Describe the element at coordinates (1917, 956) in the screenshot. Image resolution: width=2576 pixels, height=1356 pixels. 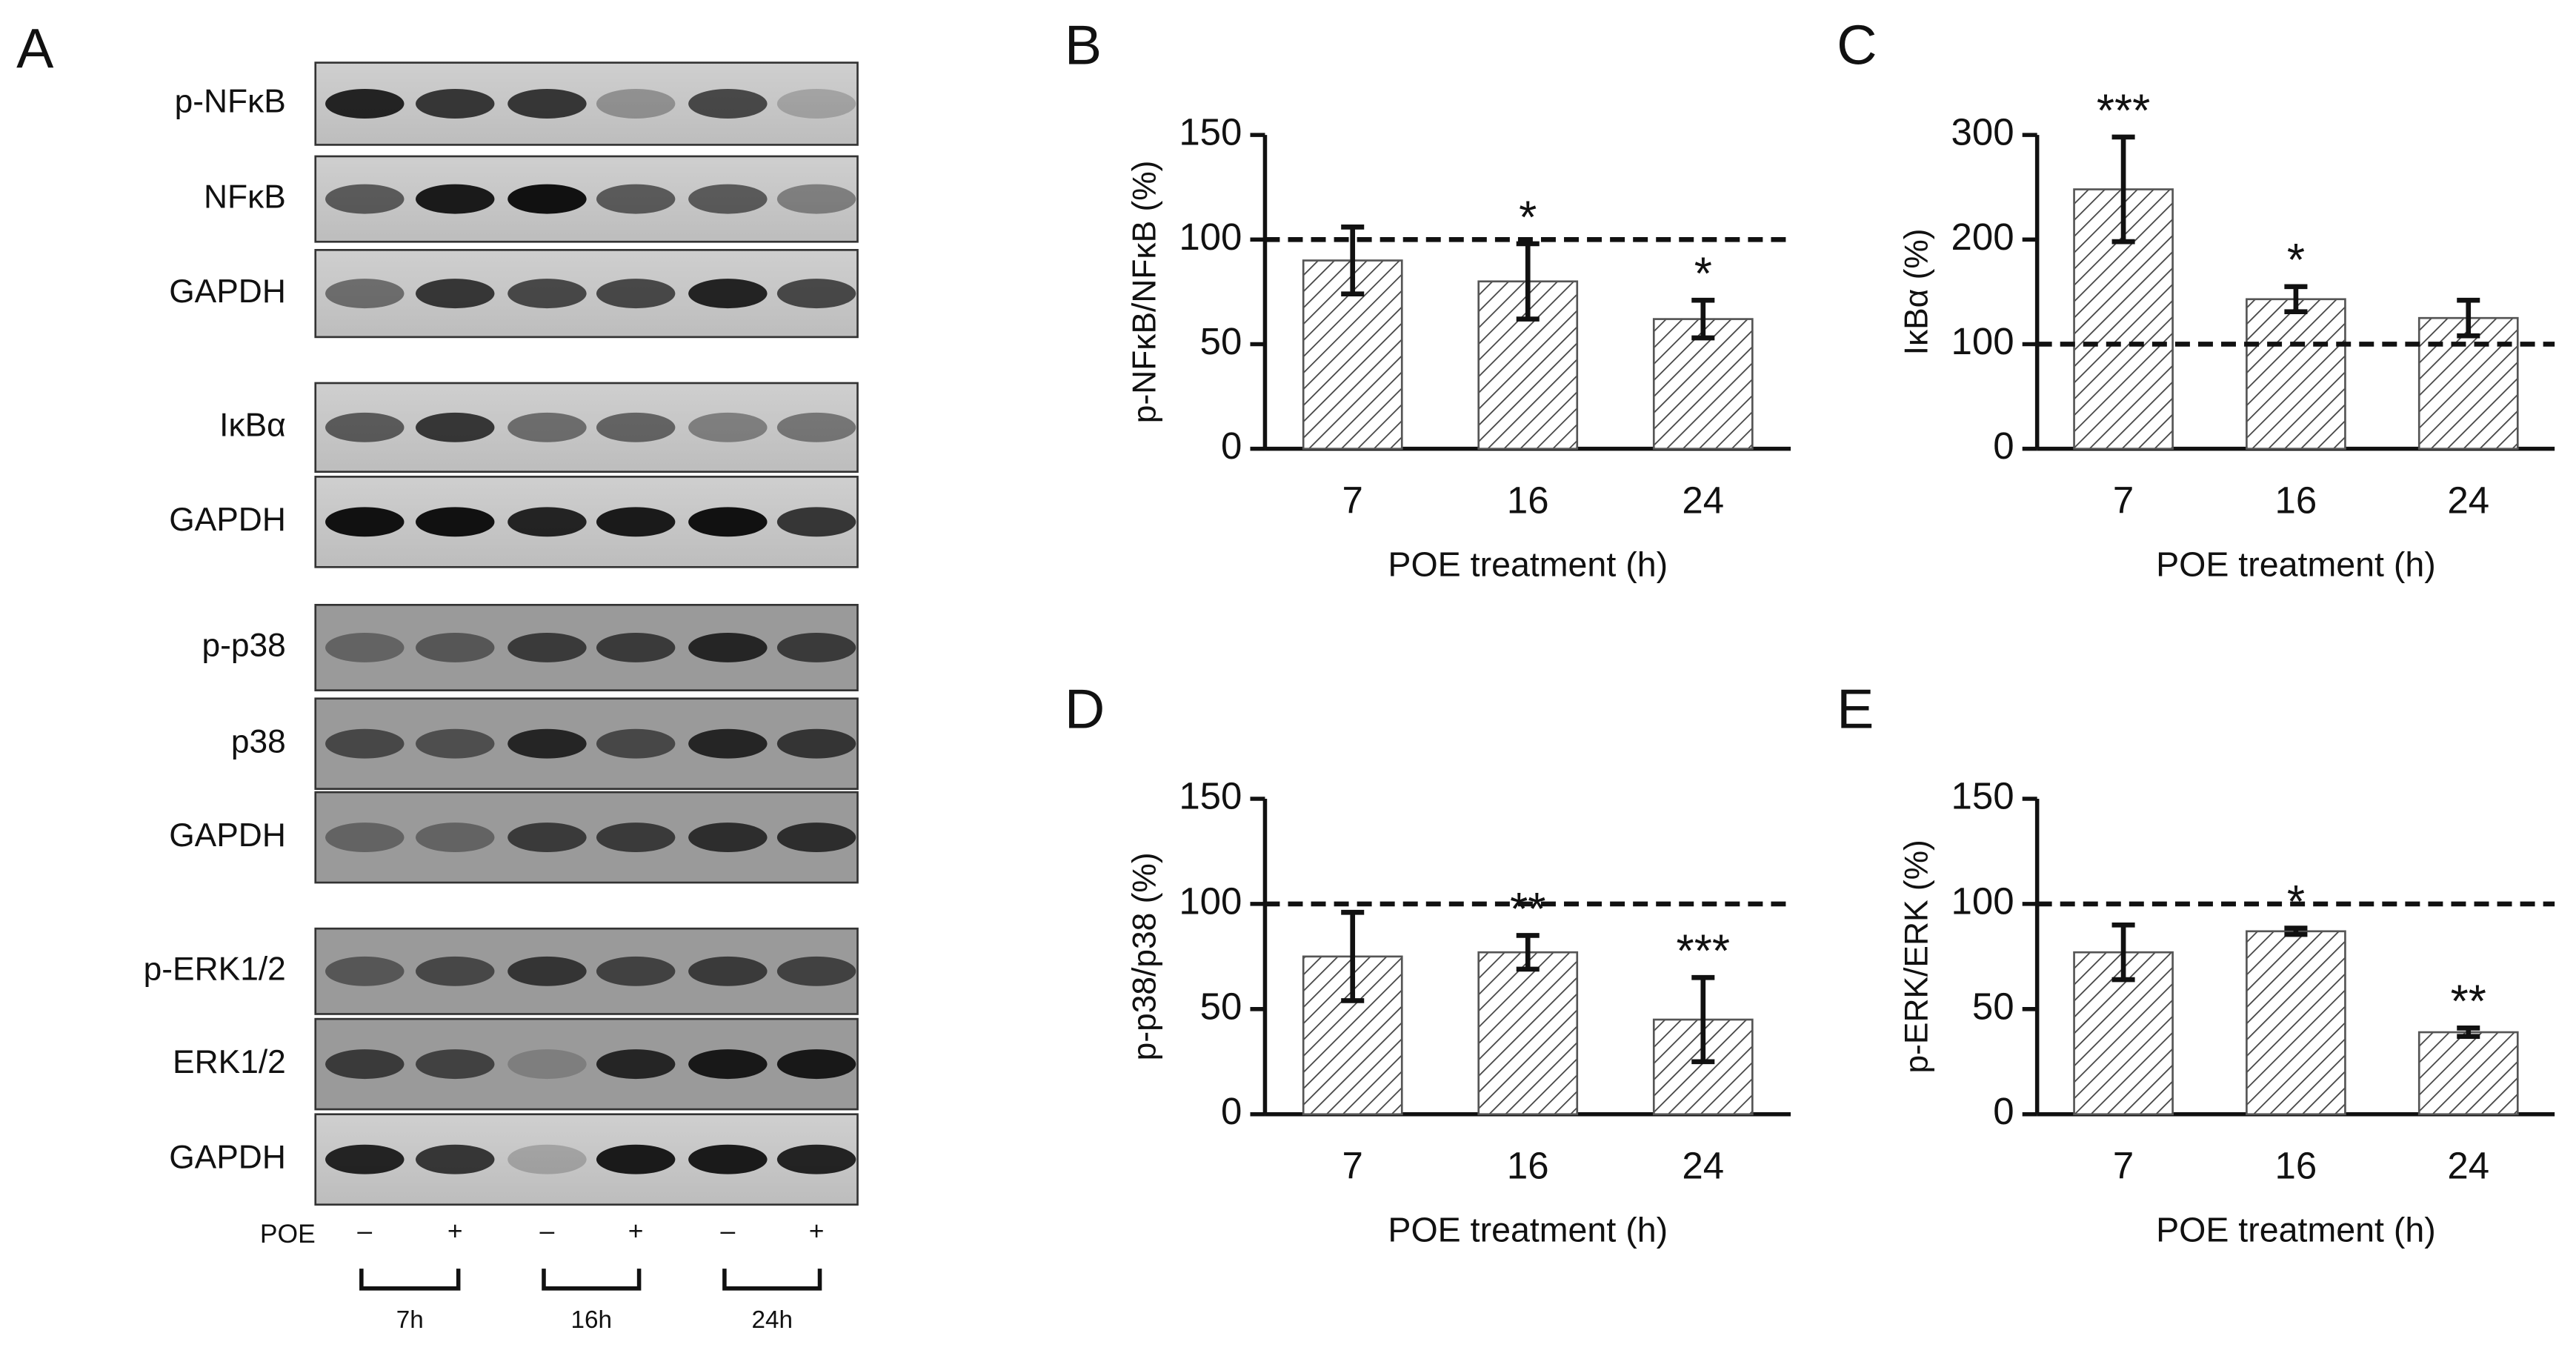
I see `y-axis-label: p-ERK/ERK (%)` at that location.